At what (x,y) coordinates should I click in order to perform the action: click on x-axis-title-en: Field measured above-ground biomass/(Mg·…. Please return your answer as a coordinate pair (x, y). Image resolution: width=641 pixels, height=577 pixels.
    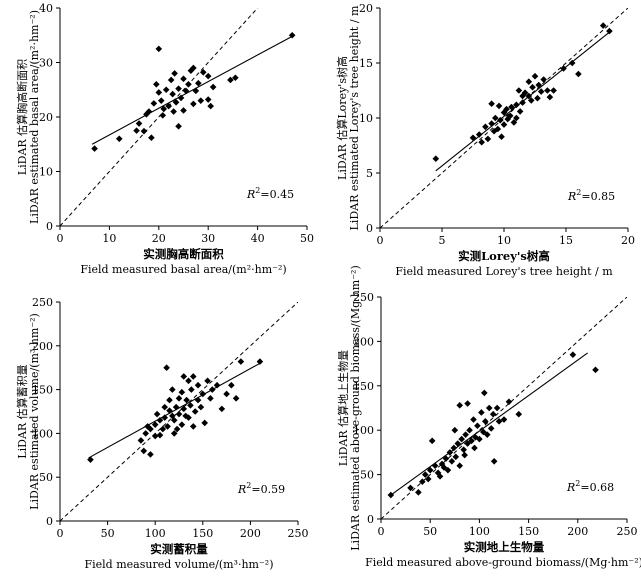
    Looking at the image, I should click on (503, 562).